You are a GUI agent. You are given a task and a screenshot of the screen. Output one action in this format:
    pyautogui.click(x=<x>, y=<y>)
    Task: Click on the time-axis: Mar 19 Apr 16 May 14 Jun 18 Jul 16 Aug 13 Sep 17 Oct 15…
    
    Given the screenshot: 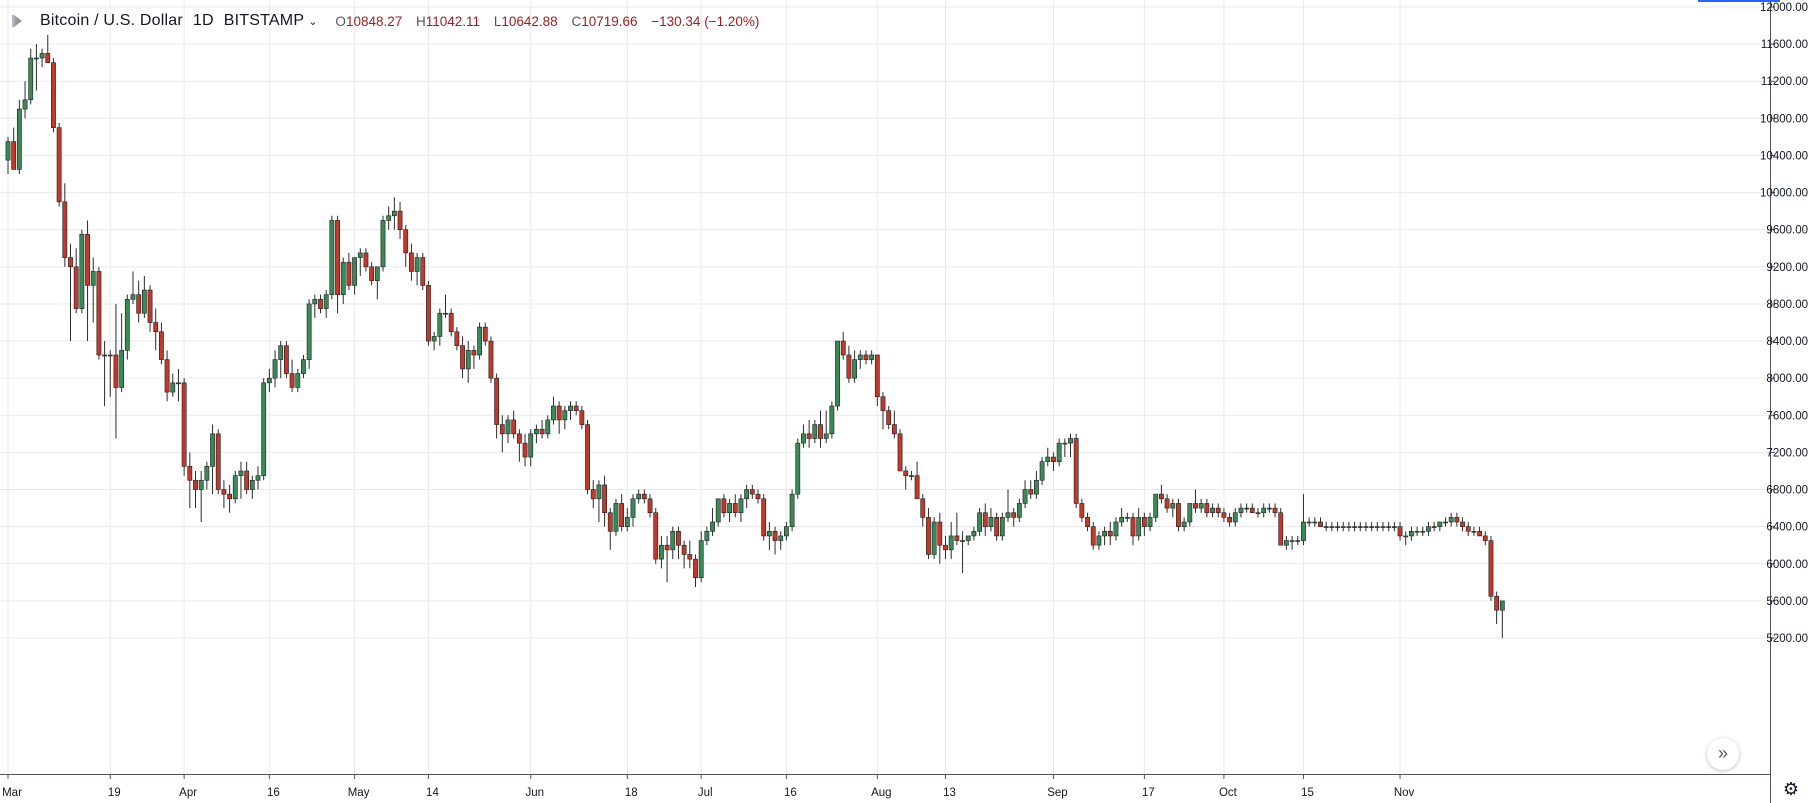 What is the action you would take?
    pyautogui.click(x=885, y=786)
    